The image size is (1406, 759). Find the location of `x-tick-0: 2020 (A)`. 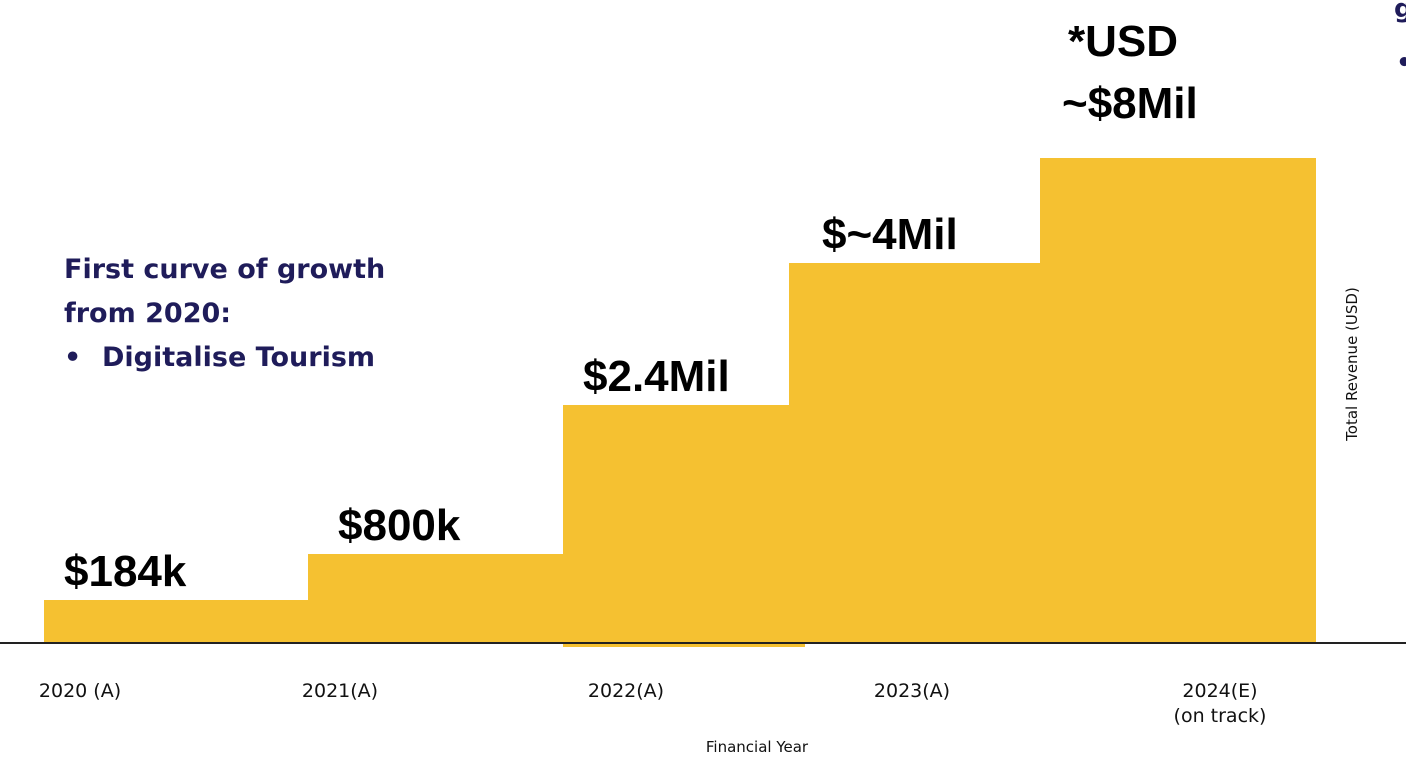

x-tick-0: 2020 (A) is located at coordinates (80, 691).